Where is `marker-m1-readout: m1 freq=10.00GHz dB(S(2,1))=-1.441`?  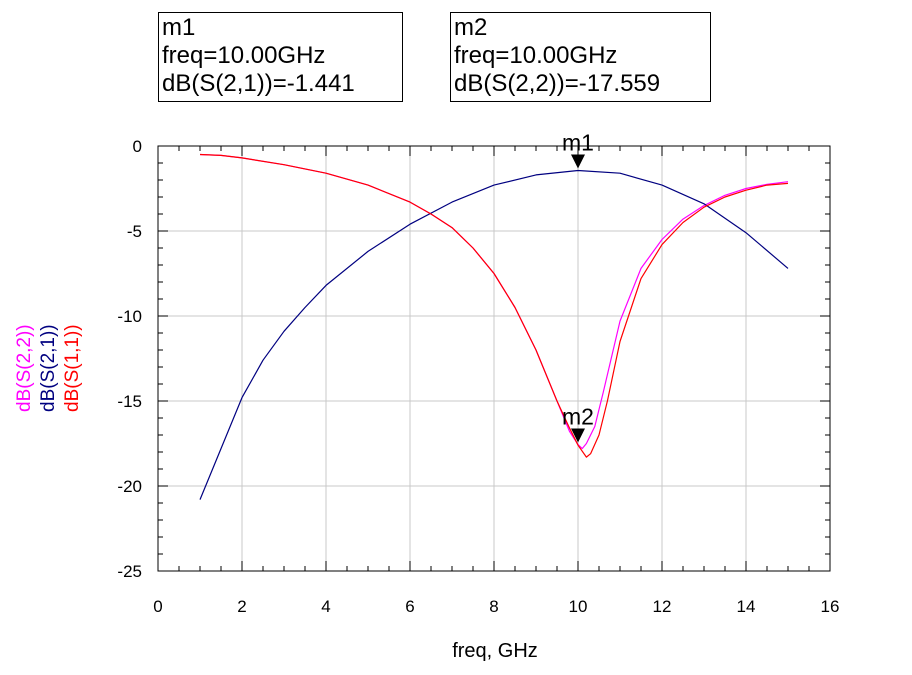
marker-m1-readout: m1 freq=10.00GHz dB(S(2,1))=-1.441 is located at coordinates (280, 57).